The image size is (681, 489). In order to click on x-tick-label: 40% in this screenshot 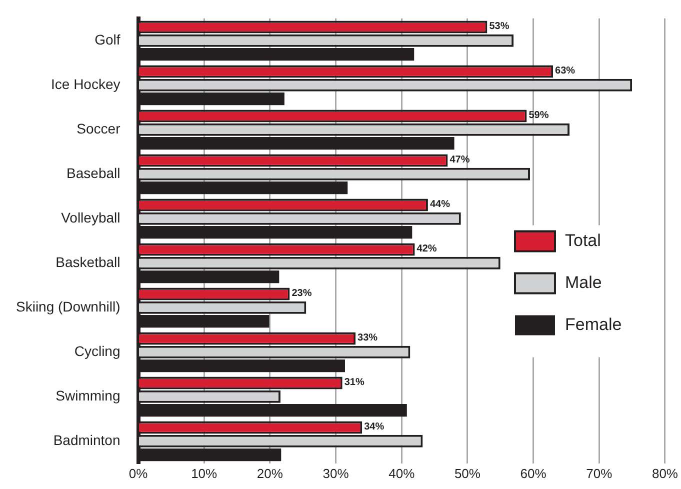, I will do `click(402, 473)`.